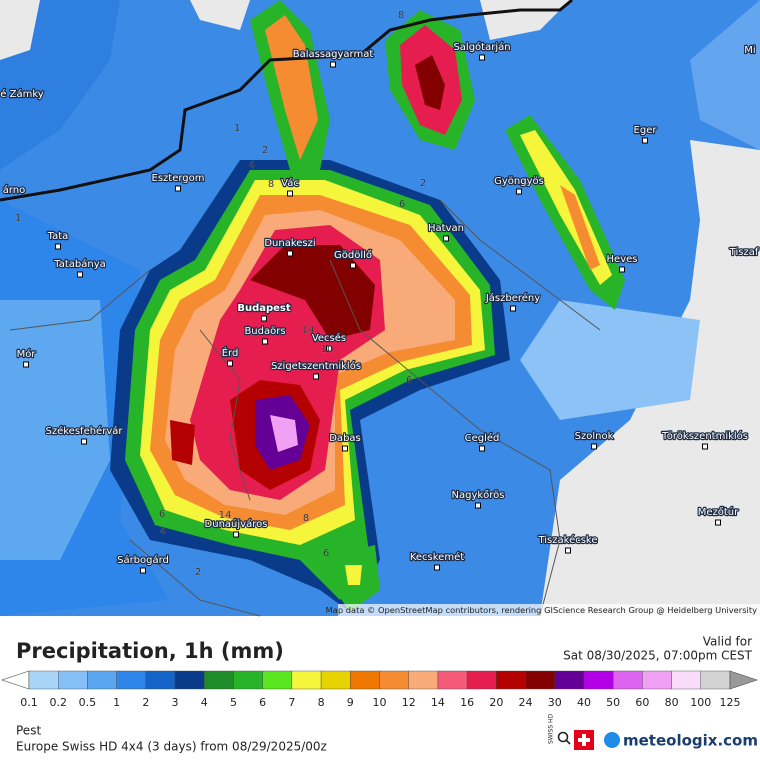  Describe the element at coordinates (58, 702) in the screenshot. I see `colorbar-label: 0.2` at that location.